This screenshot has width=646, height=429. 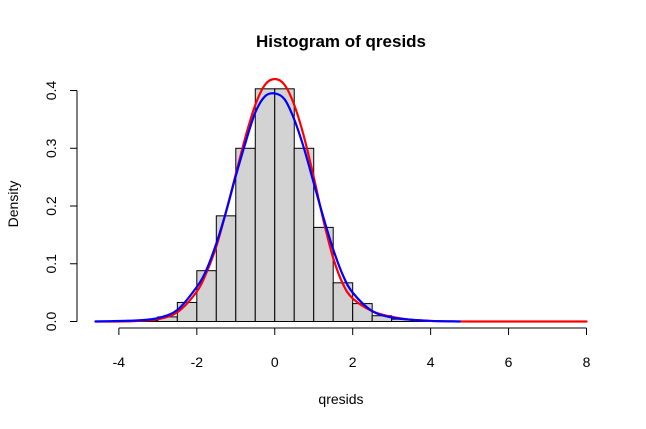 What do you see at coordinates (353, 362) in the screenshot?
I see `x-tick-label: 2` at bounding box center [353, 362].